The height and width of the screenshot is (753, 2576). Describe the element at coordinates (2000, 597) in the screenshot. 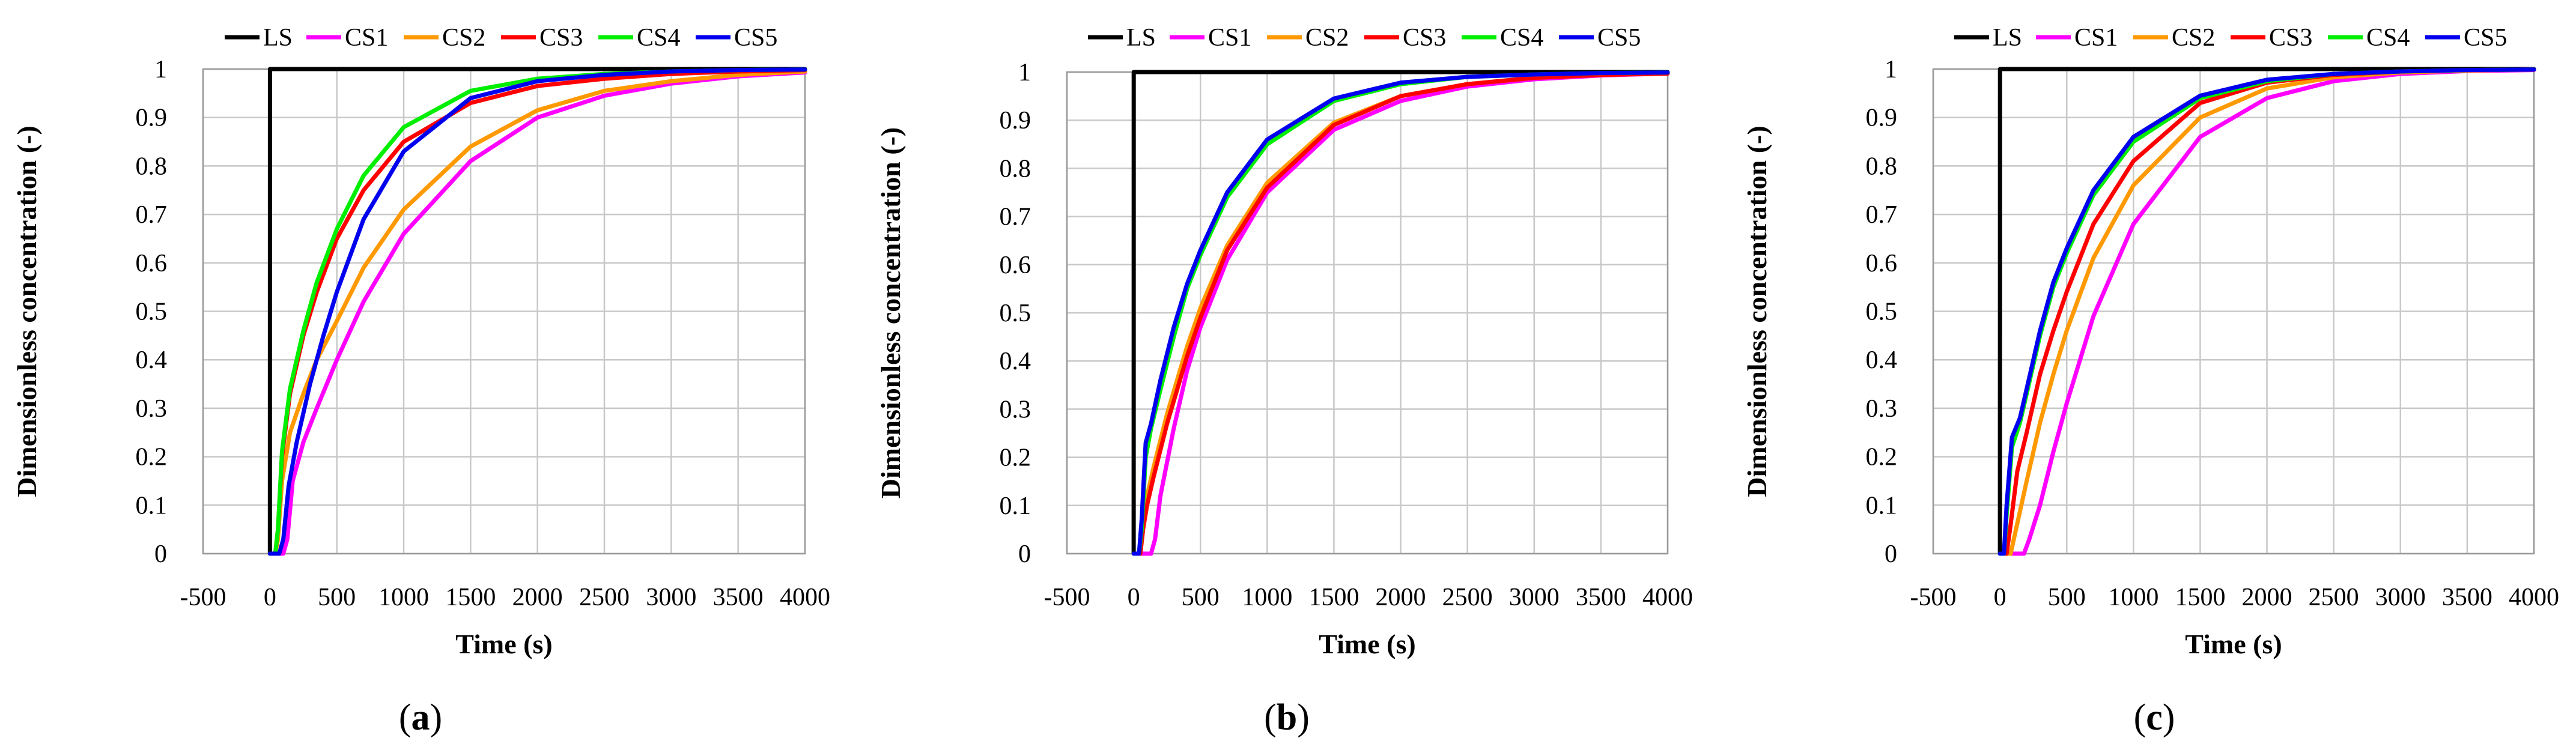

I see `x-tick-label: 0` at that location.